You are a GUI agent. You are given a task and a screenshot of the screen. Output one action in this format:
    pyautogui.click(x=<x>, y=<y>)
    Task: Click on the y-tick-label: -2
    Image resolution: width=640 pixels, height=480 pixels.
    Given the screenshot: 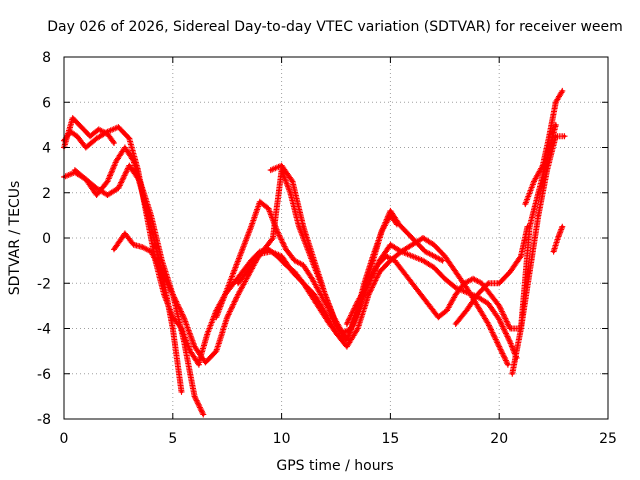 What is the action you would take?
    pyautogui.click(x=44, y=284)
    